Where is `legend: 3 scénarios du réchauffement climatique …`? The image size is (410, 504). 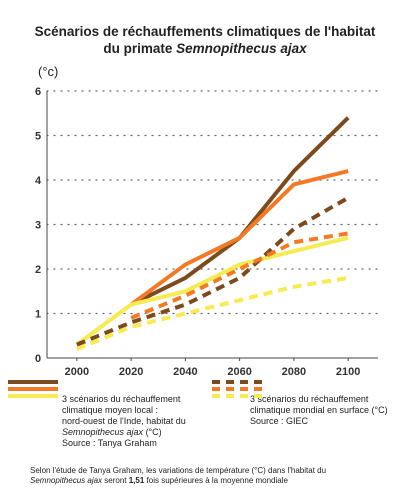
legend: 3 scénarios du réchauffement climatique … is located at coordinates (225, 421).